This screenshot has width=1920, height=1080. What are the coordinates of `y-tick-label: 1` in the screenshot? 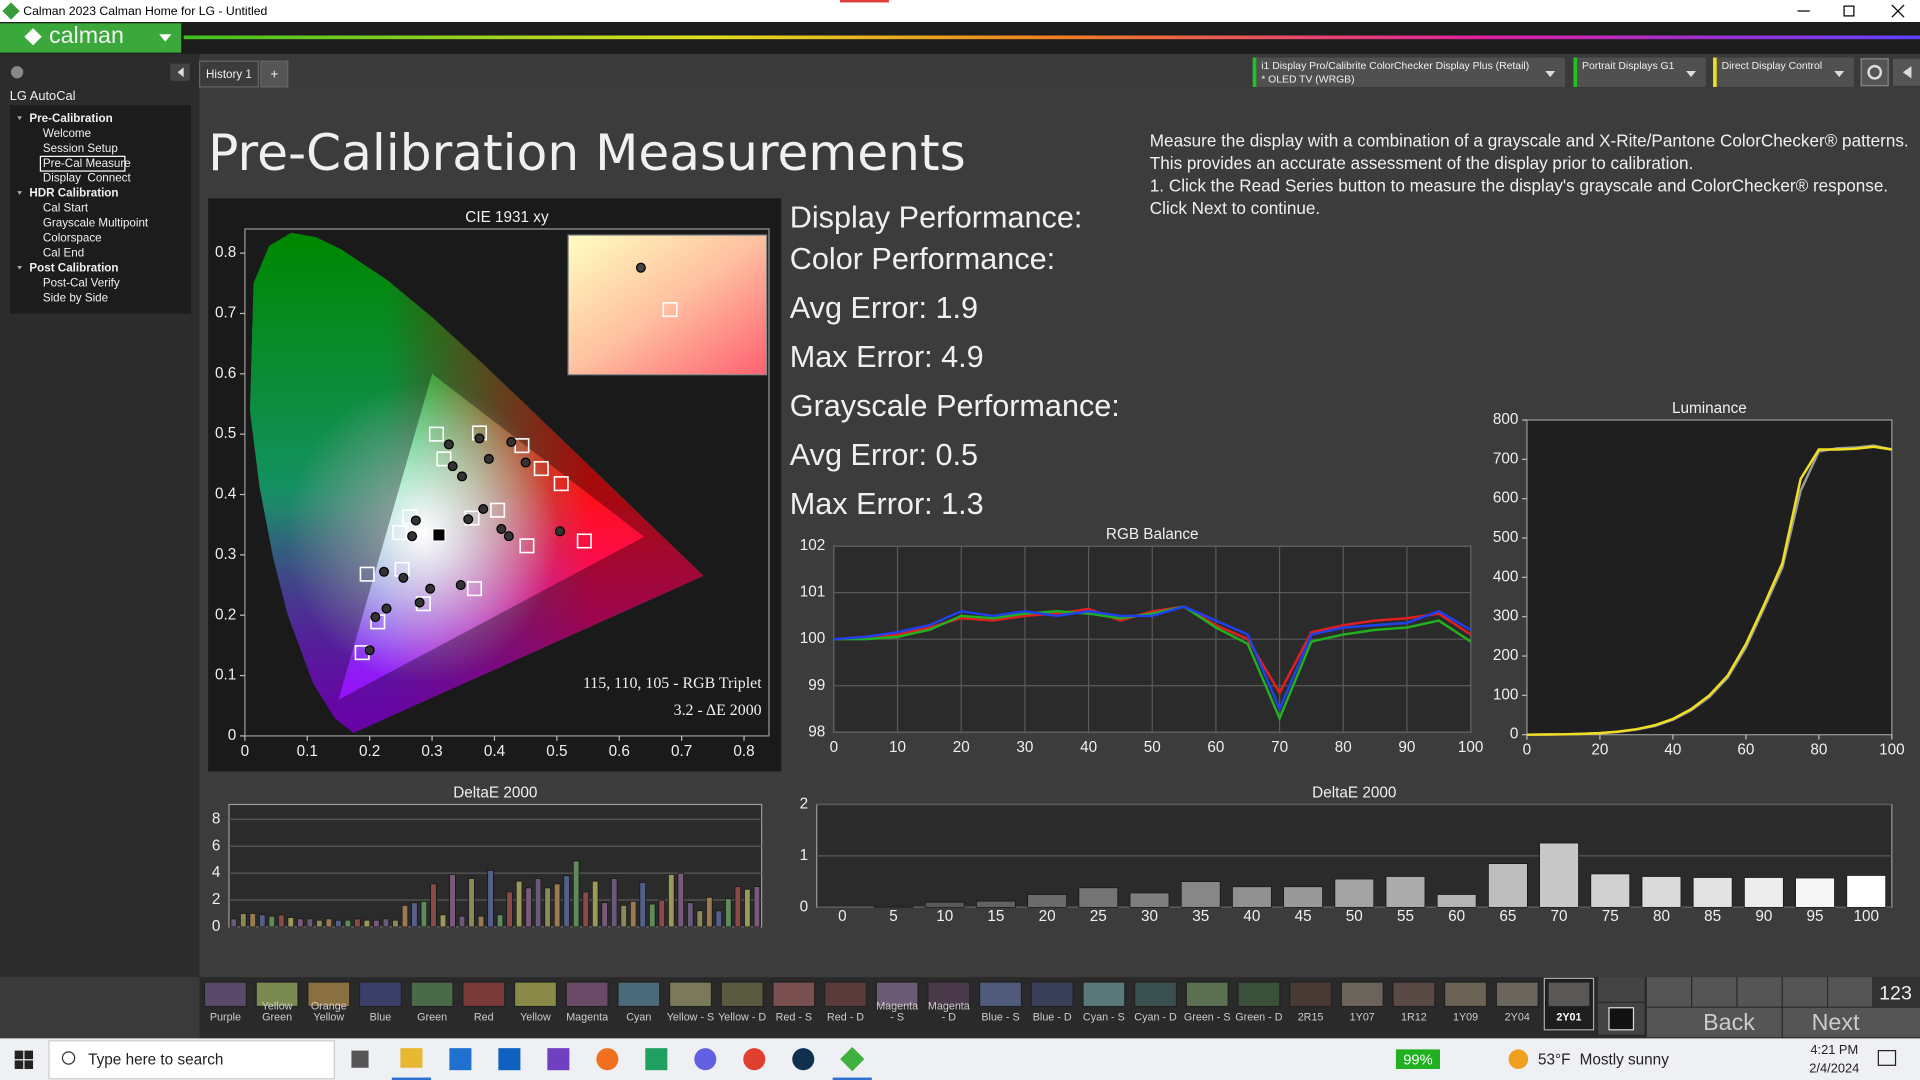 It's located at (804, 855).